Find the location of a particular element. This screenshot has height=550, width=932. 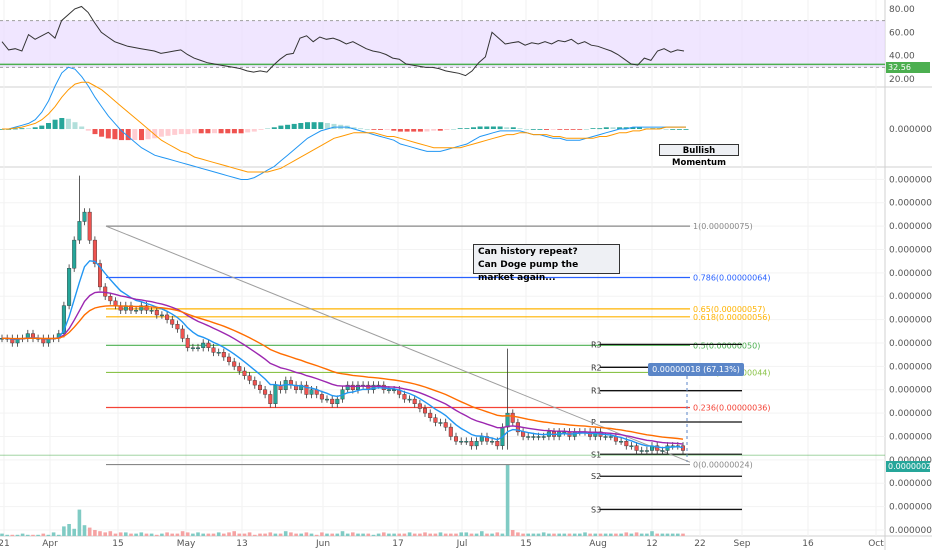

measure-label: 0.00000018 (67.13%) 18 is located at coordinates (696, 375).